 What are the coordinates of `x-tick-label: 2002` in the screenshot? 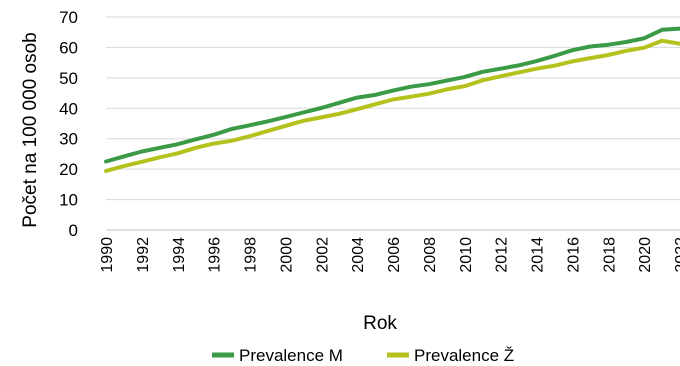 It's located at (322, 255).